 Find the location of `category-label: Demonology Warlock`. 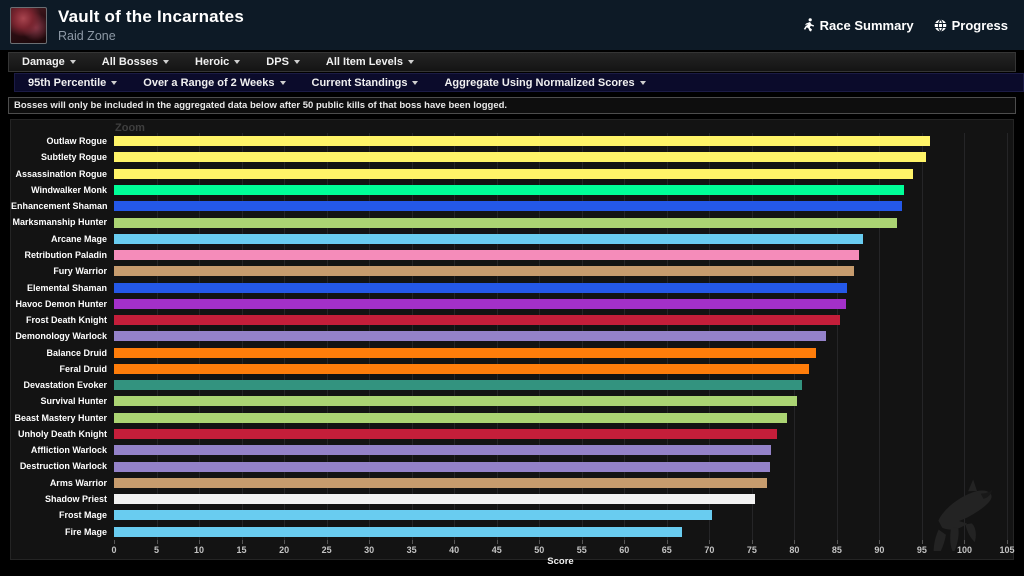

category-label: Demonology Warlock is located at coordinates (61, 336).